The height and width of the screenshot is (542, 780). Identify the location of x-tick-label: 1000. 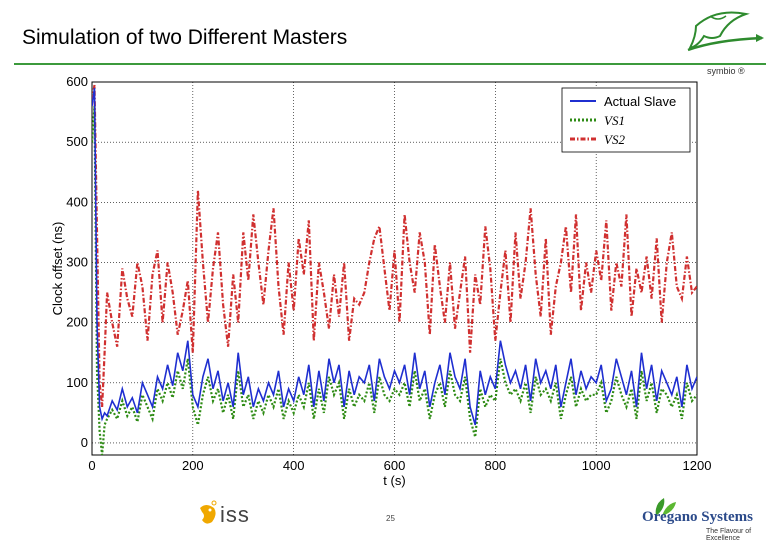
(596, 465).